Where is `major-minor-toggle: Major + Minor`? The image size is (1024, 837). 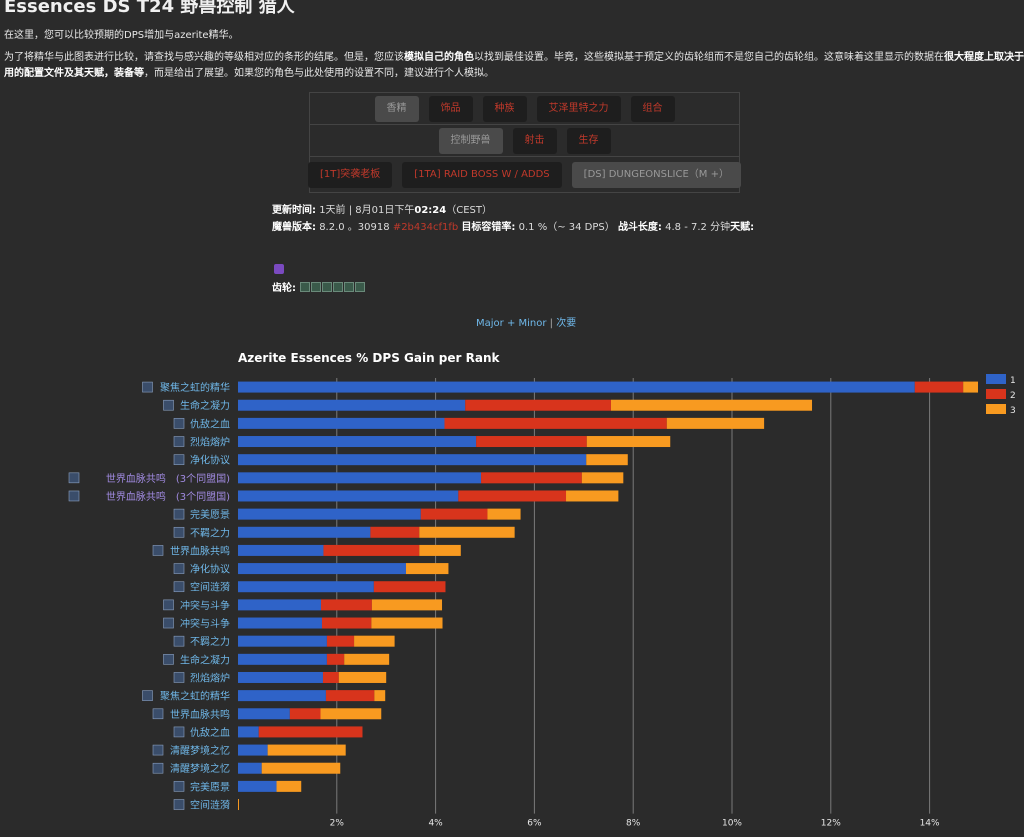
major-minor-toggle: Major + Minor is located at coordinates (511, 323).